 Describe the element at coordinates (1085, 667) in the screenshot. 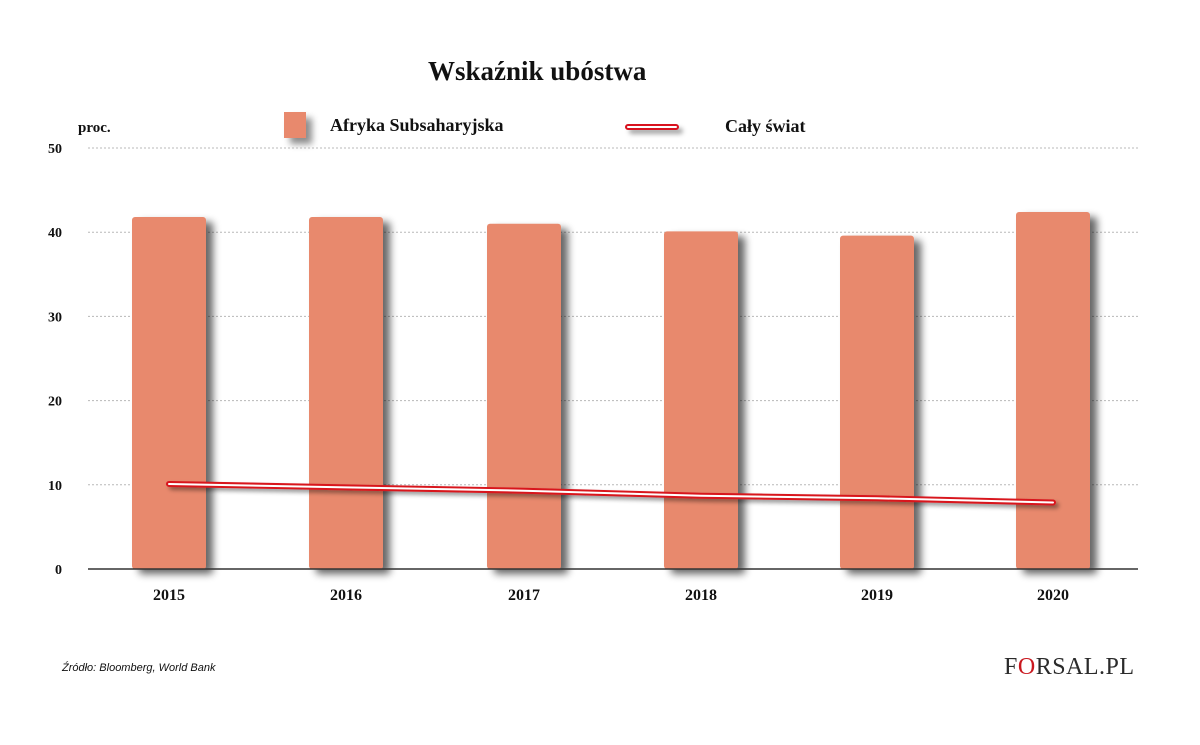

I see `logo-text-end: RSAL.PL` at that location.